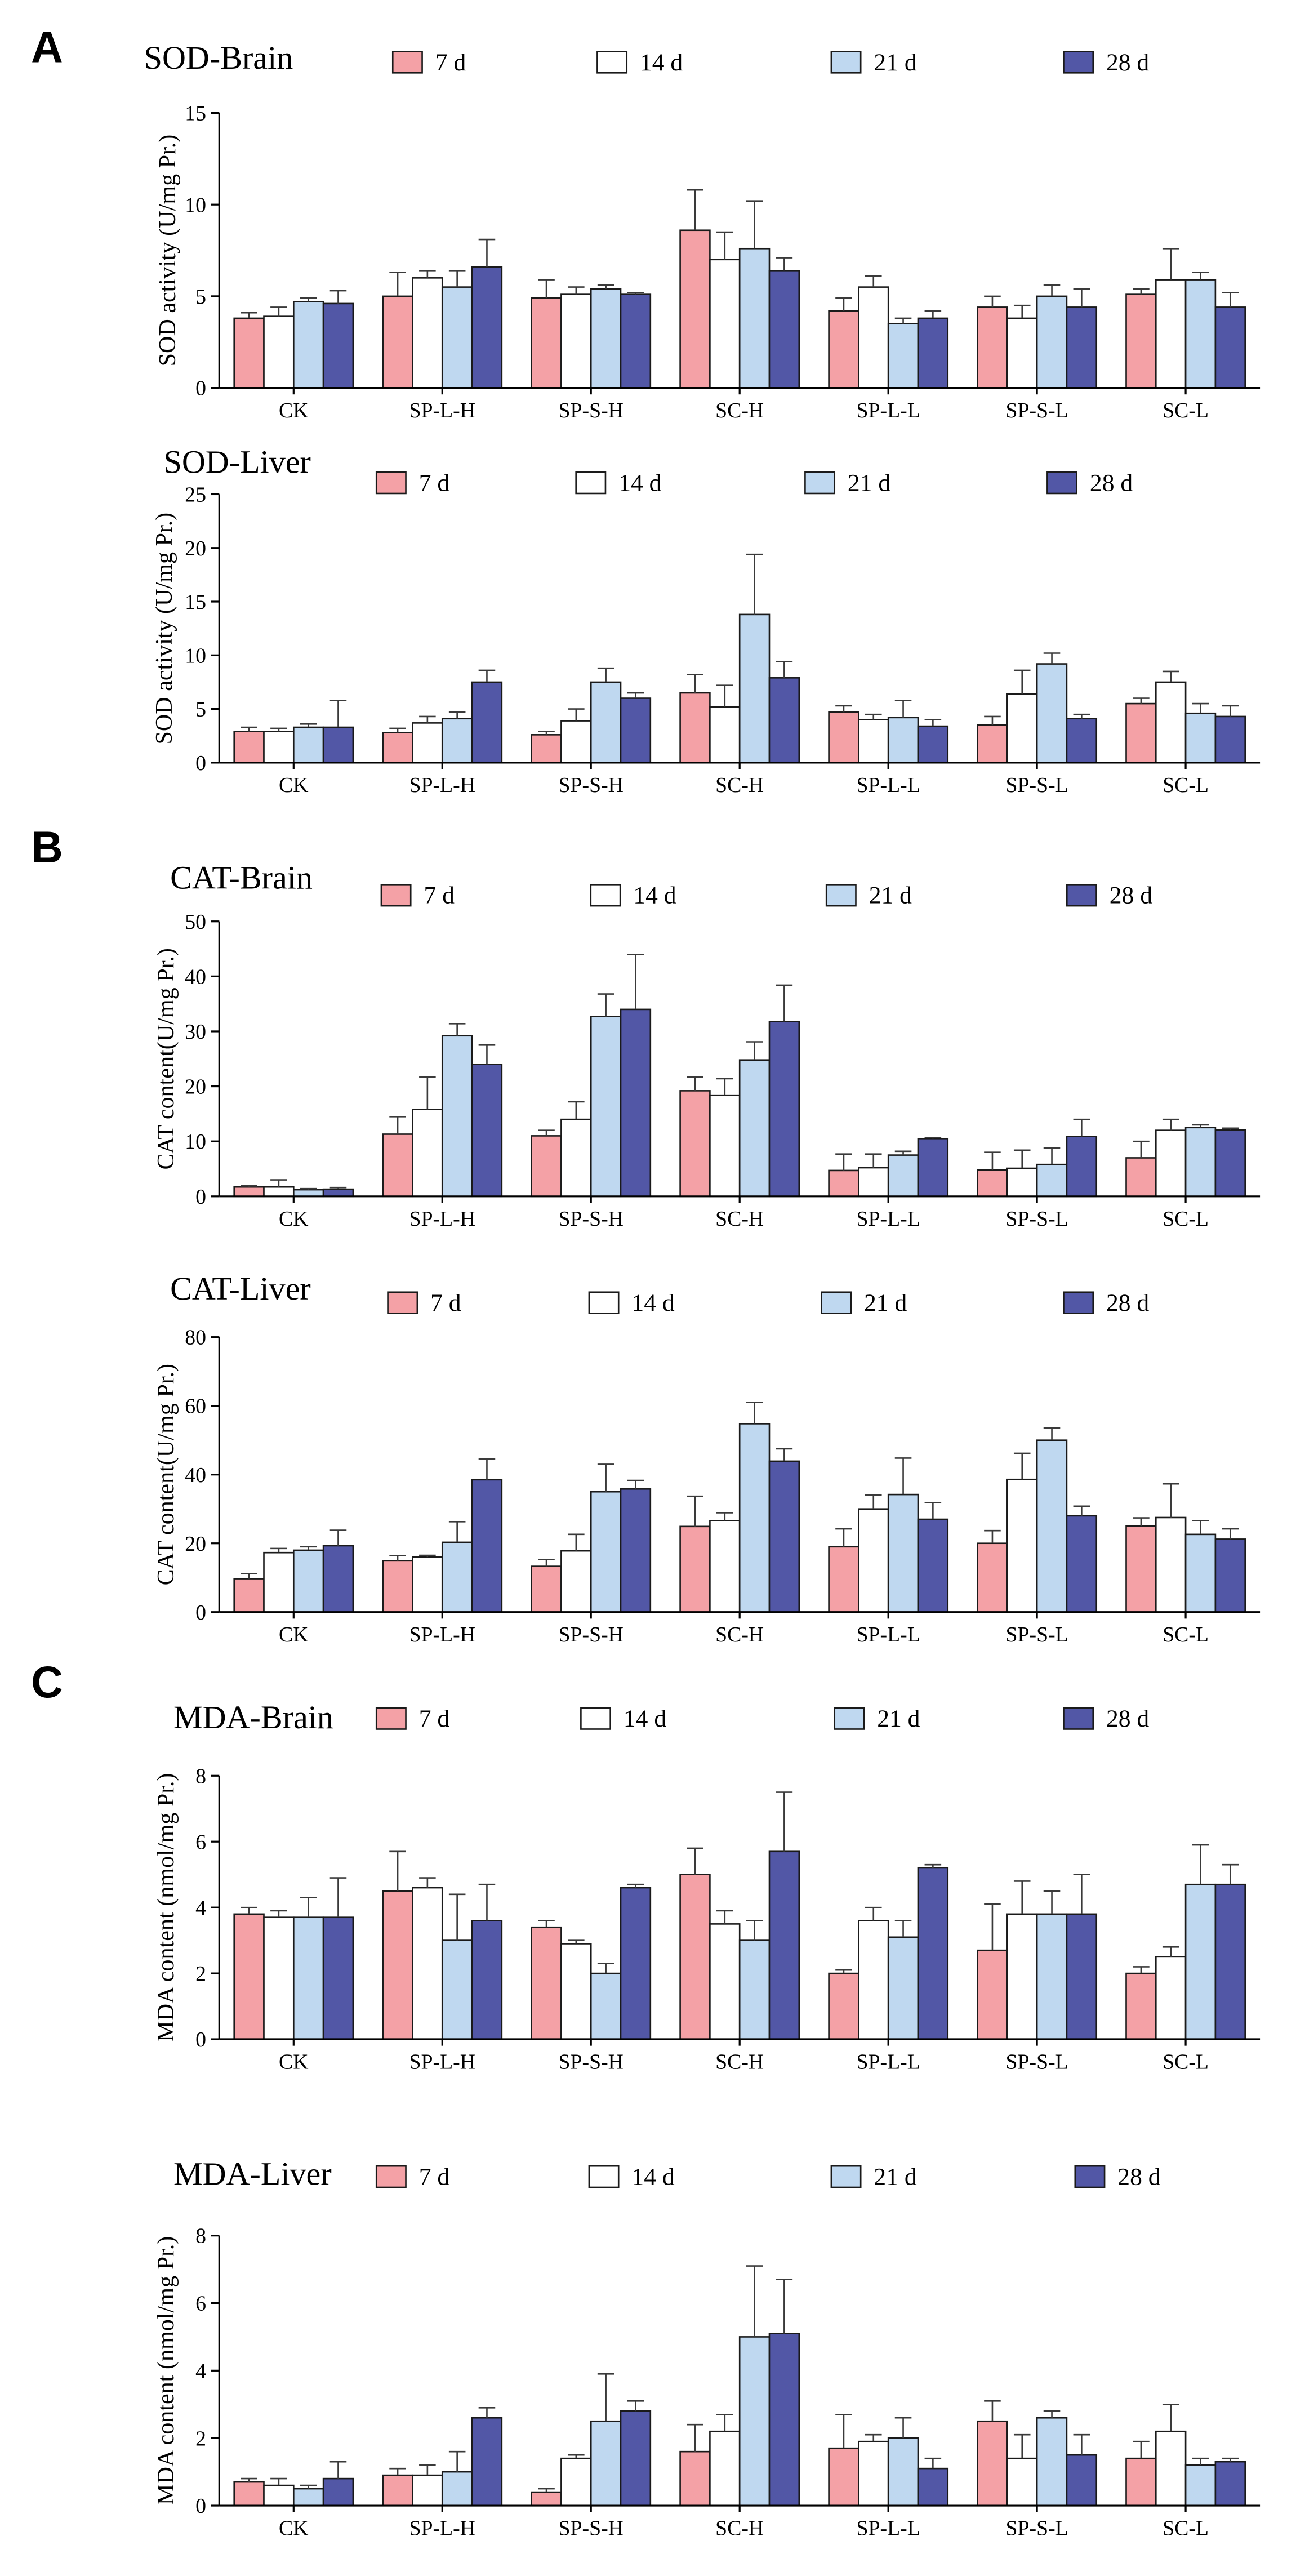 The width and height of the screenshot is (1296, 2576). Describe the element at coordinates (164, 629) in the screenshot. I see `y-axis-label: SOD activity (U/mg Pr.)` at that location.